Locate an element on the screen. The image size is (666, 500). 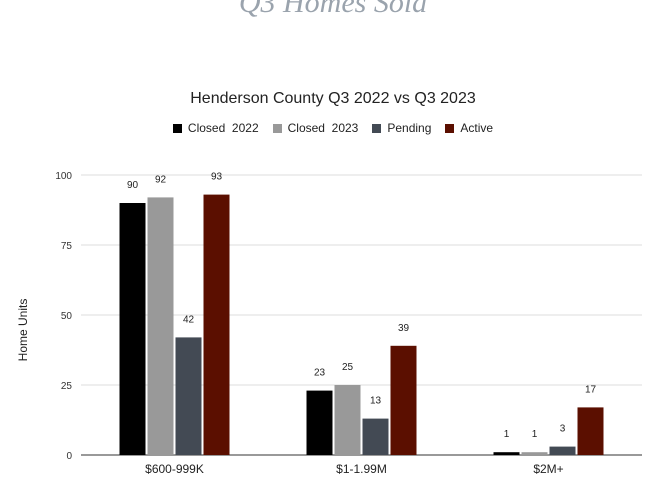
banner-title: Q3 Homes Sold is located at coordinates (333, 9).